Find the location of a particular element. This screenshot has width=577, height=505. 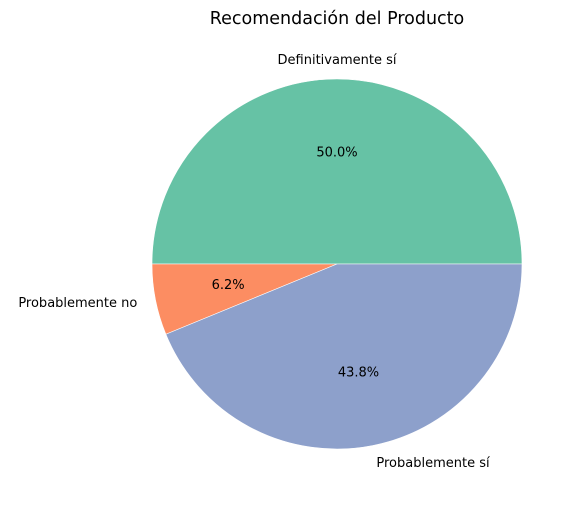

pie-value-label-probablemente-si: 43.8% is located at coordinates (358, 372).